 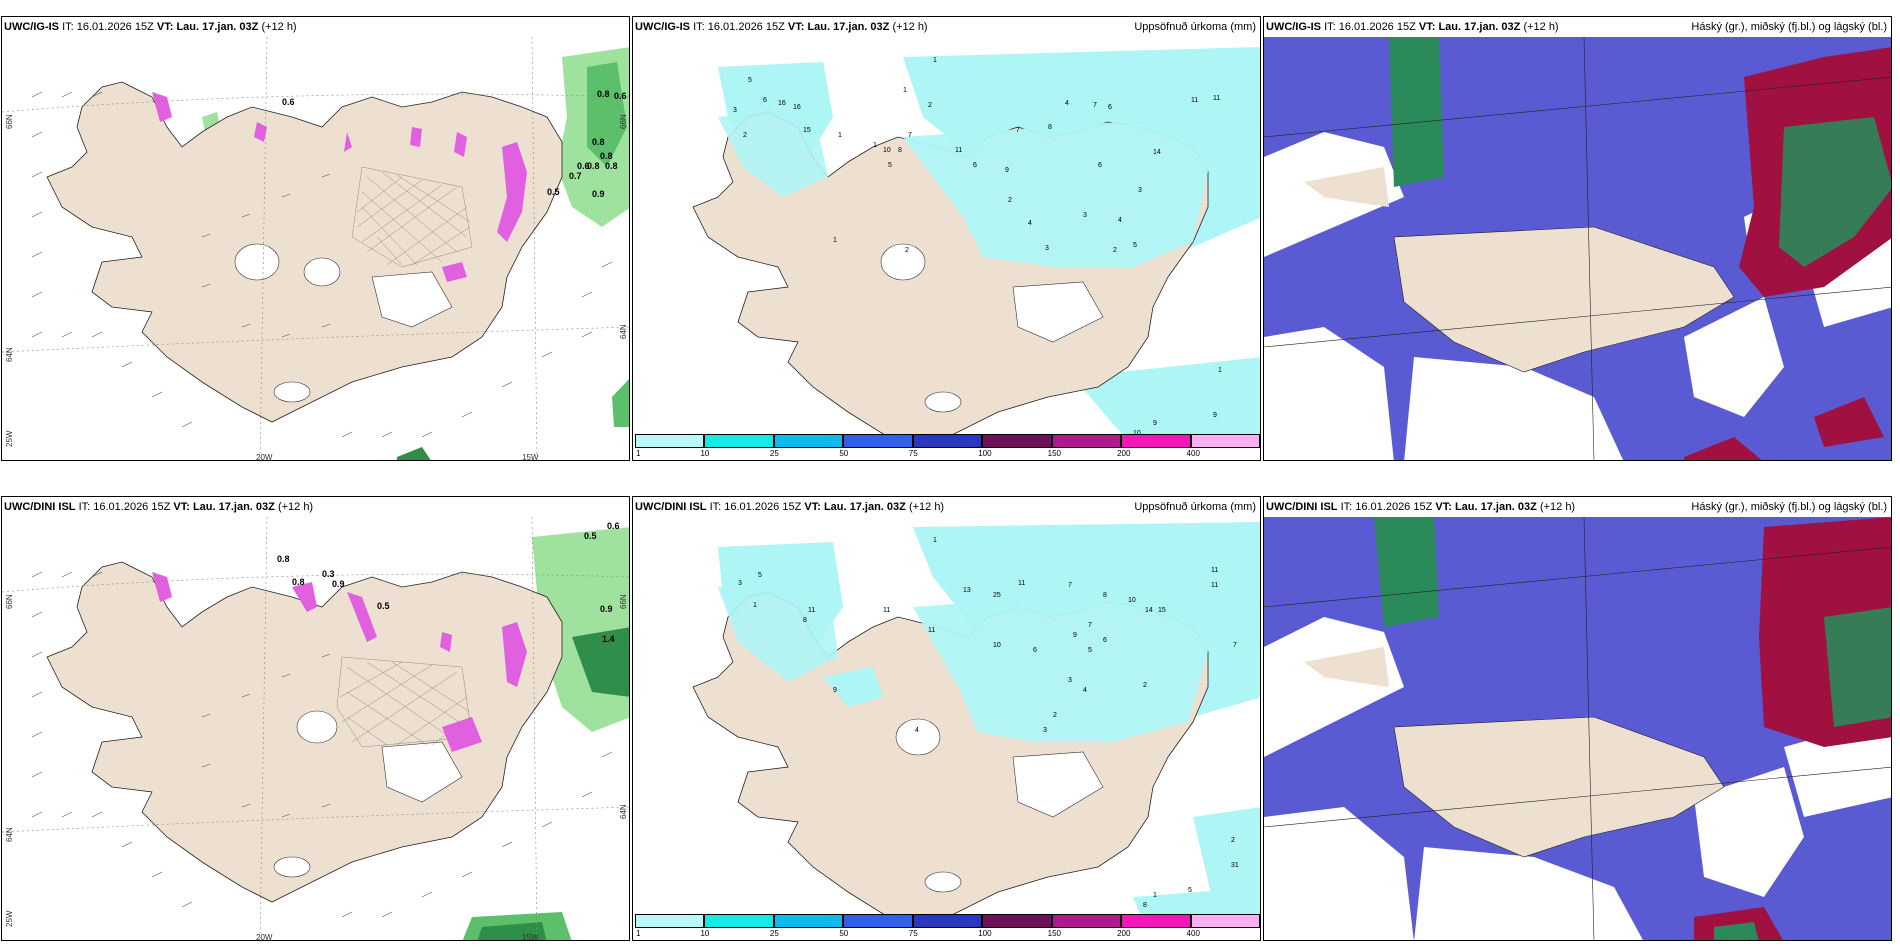 I want to click on wind-snow-map: 0.6 0.5 0.8 0.9 0.5 0.8 0.3 0.9 1.4, so click(x=315, y=728).